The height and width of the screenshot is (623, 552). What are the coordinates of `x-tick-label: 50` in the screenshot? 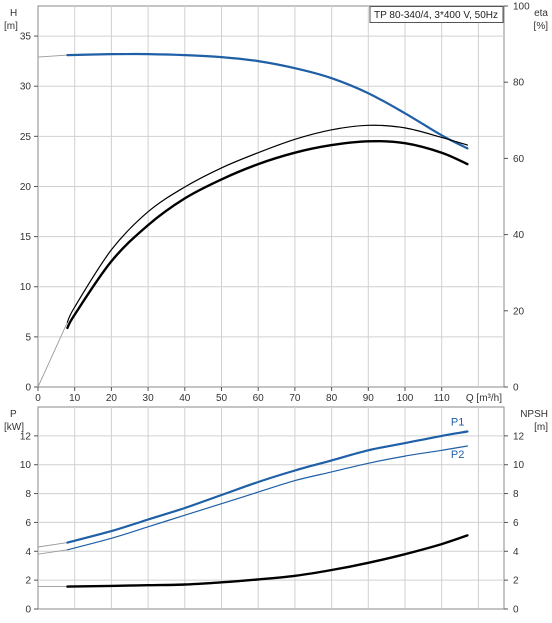 It's located at (222, 398).